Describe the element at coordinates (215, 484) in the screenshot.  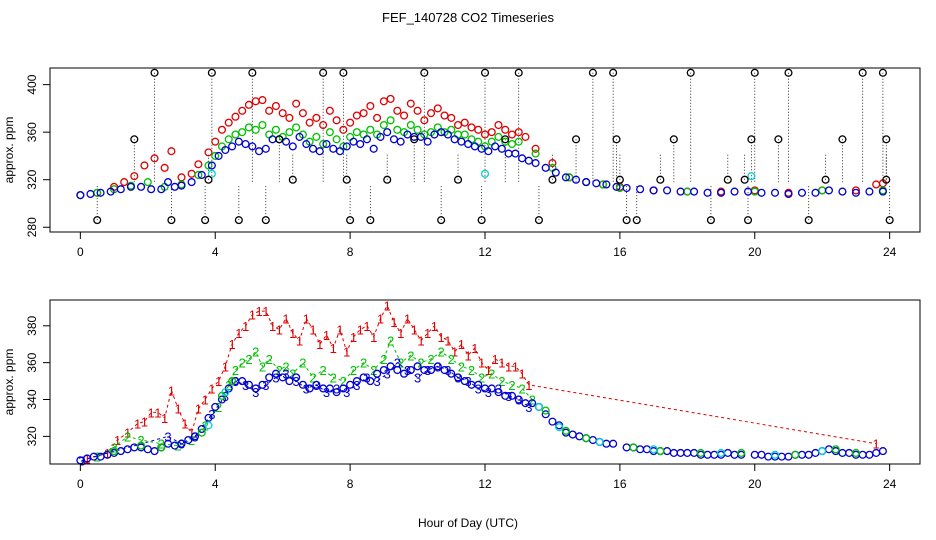
I see `x-tick-label: 4` at that location.